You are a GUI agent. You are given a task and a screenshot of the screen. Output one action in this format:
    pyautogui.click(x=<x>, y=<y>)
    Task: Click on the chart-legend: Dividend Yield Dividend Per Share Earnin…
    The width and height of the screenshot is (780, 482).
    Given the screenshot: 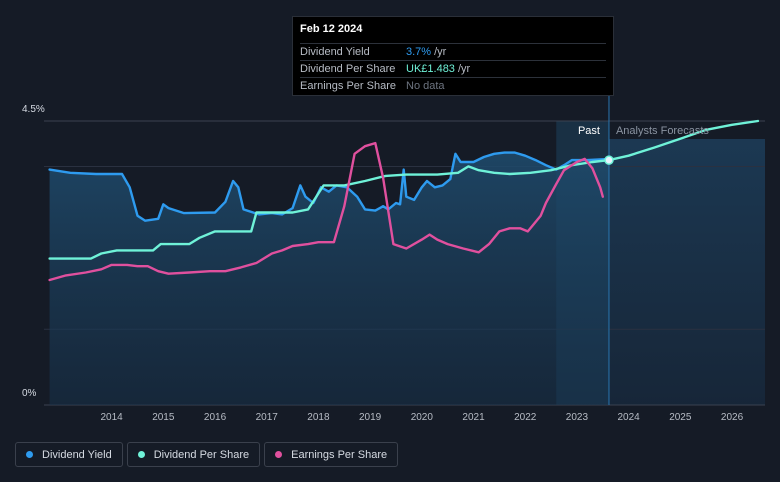 What is the action you would take?
    pyautogui.click(x=208, y=454)
    